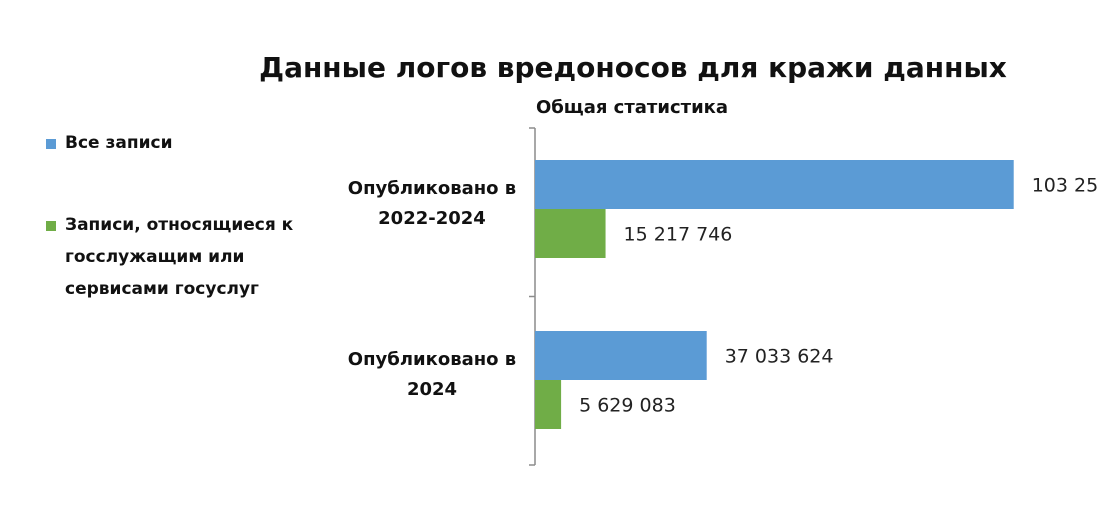  I want to click on category-label: Опубликовано в 2024, so click(432, 374).